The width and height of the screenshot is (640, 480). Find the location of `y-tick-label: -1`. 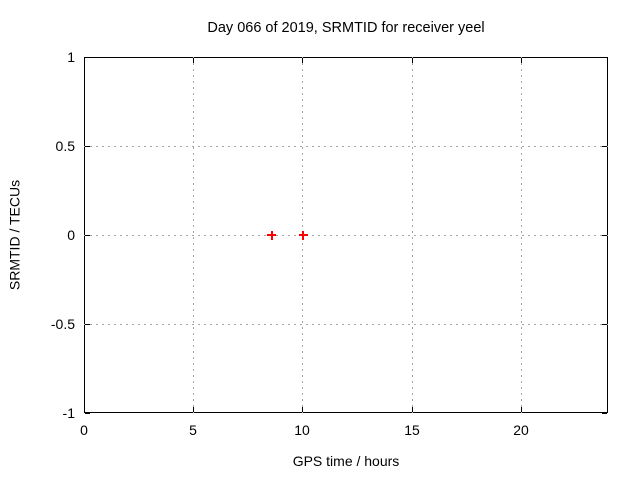

y-tick-label: -1 is located at coordinates (68, 413).